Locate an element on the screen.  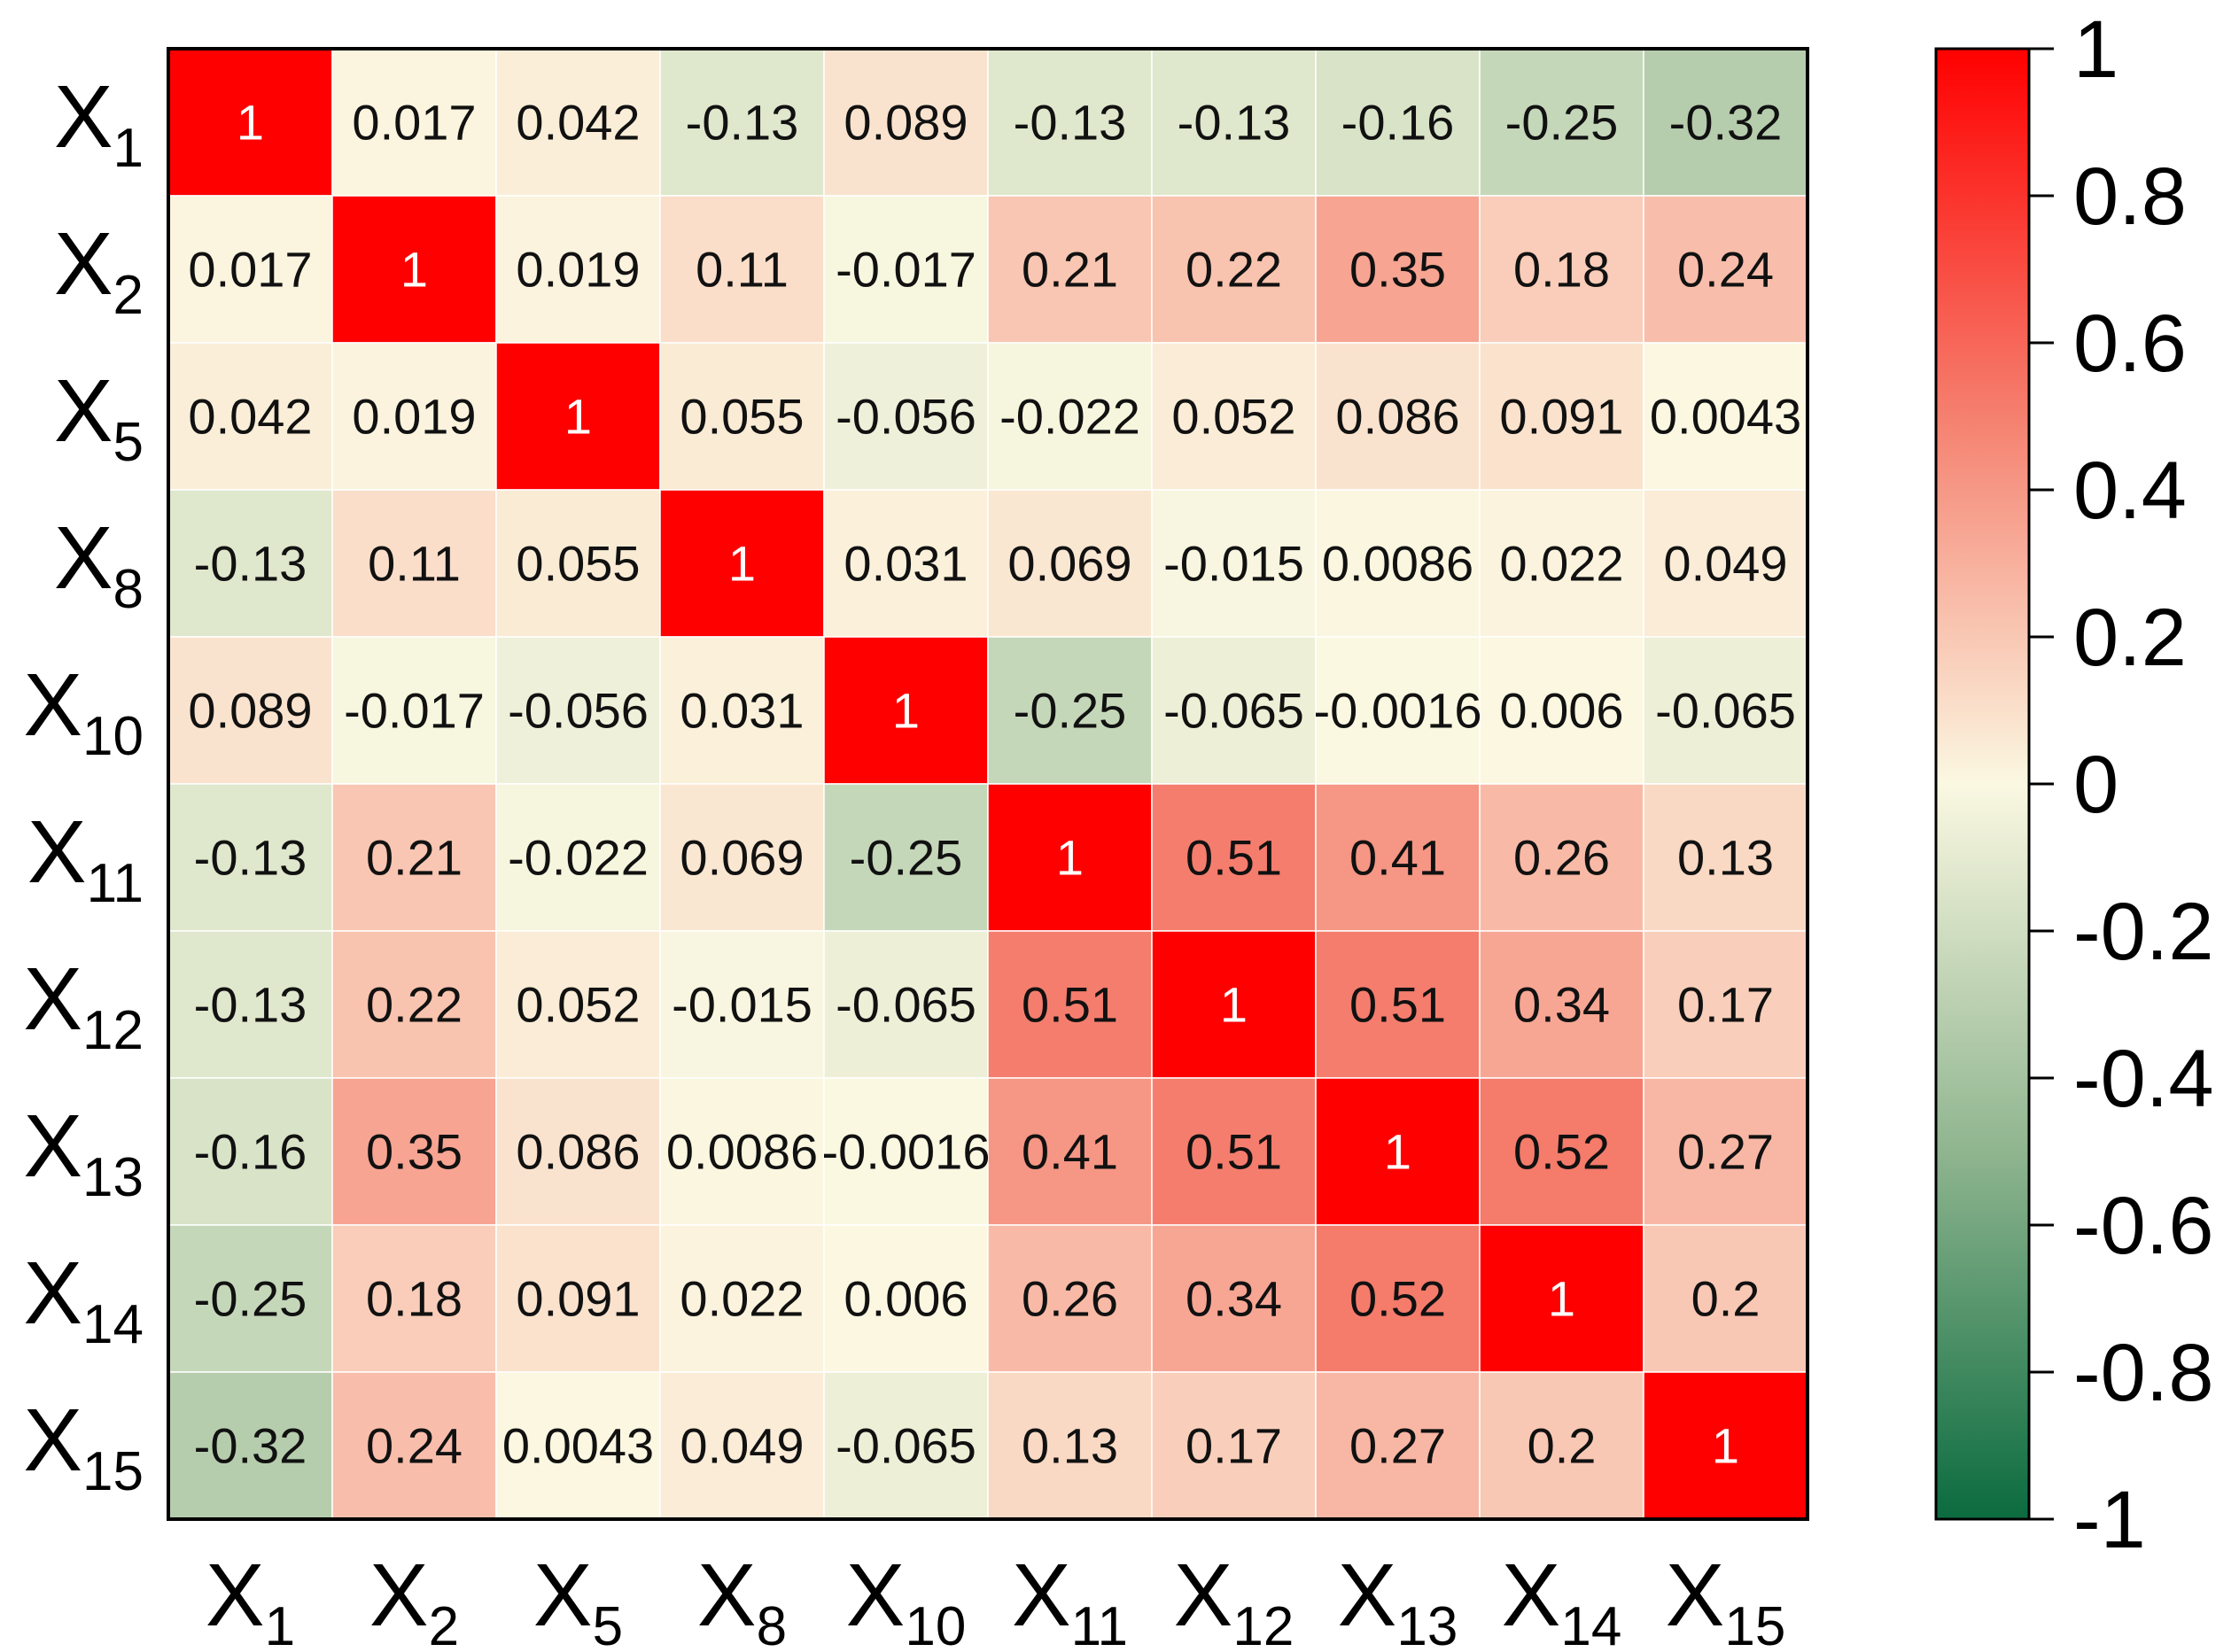
cell-value-label: 0.017 is located at coordinates (250, 270).